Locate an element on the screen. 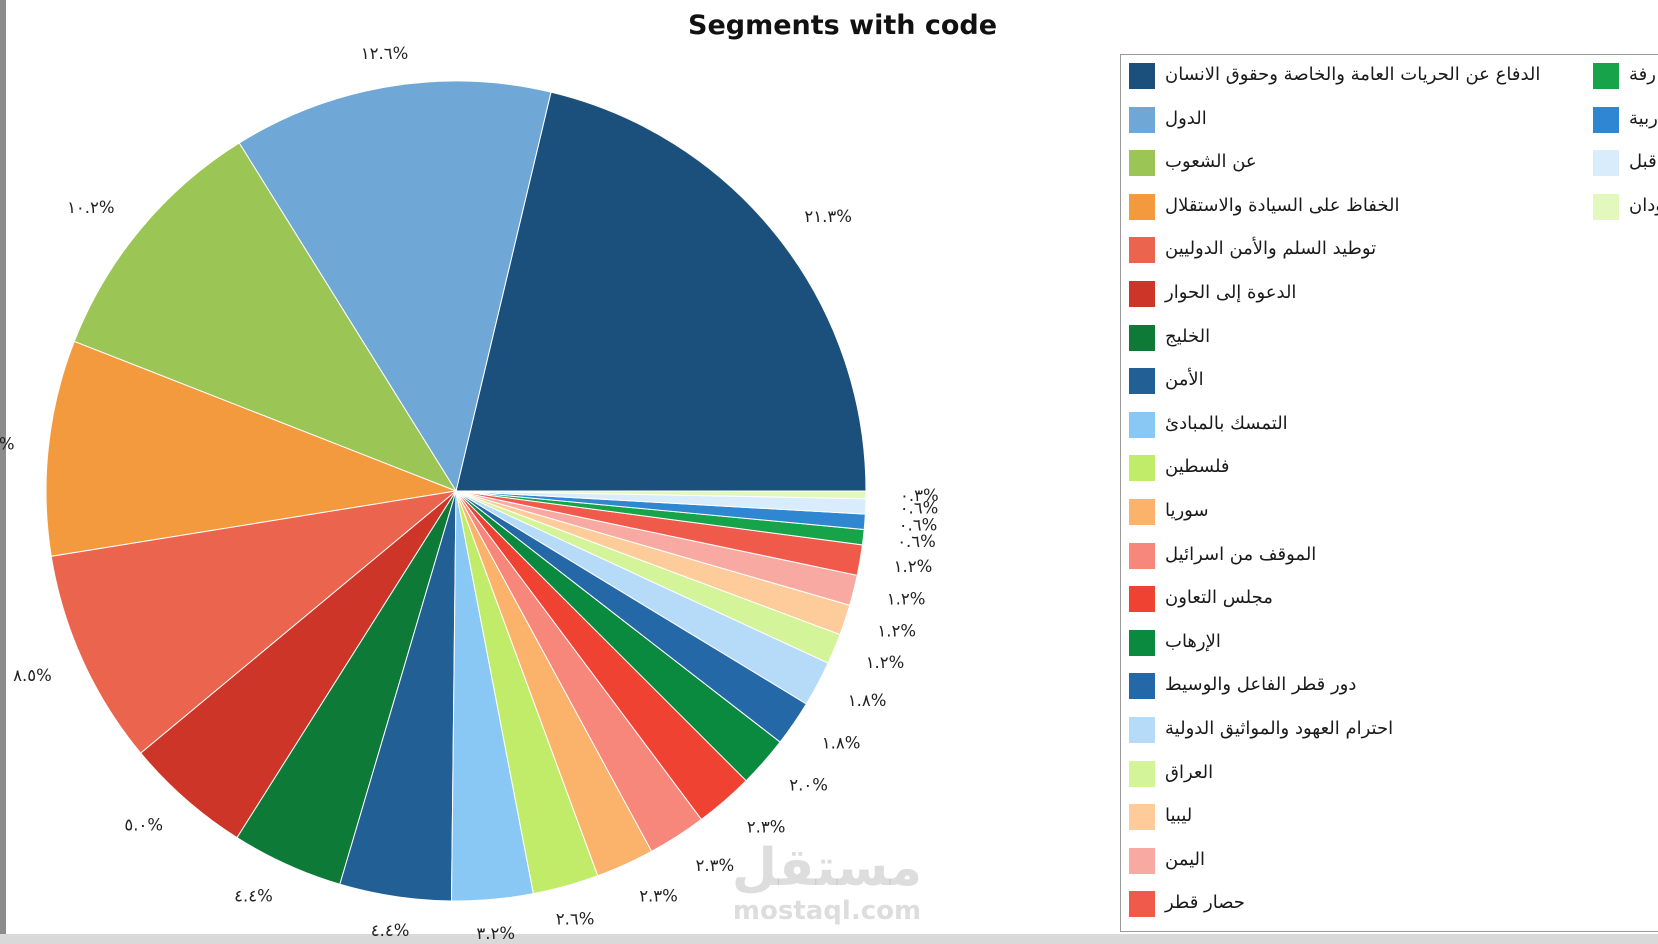  legend-label: الخفاظ على السيادة والاستقلال is located at coordinates (1282, 205).